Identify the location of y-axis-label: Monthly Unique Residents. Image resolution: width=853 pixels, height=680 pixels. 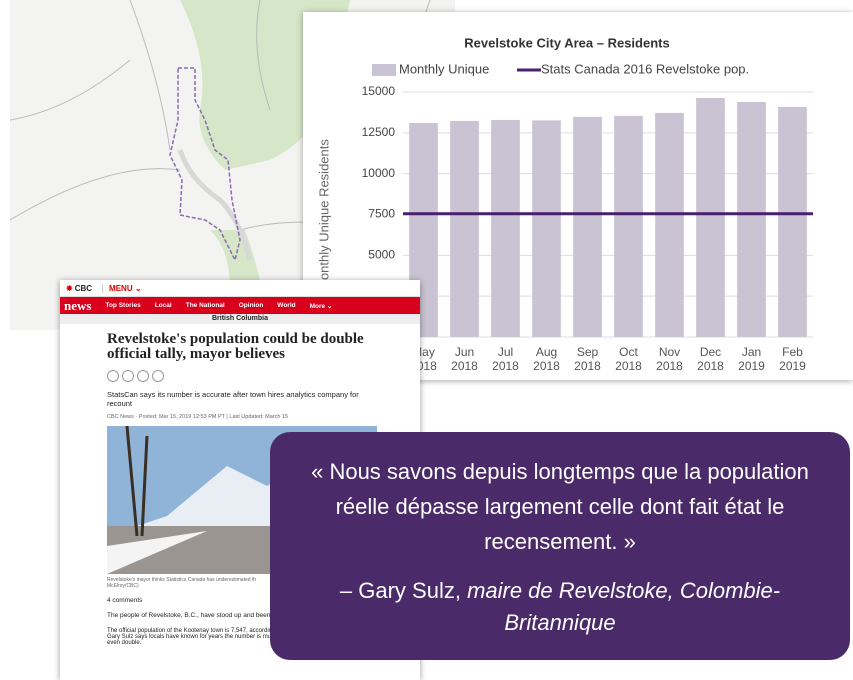
(323, 215).